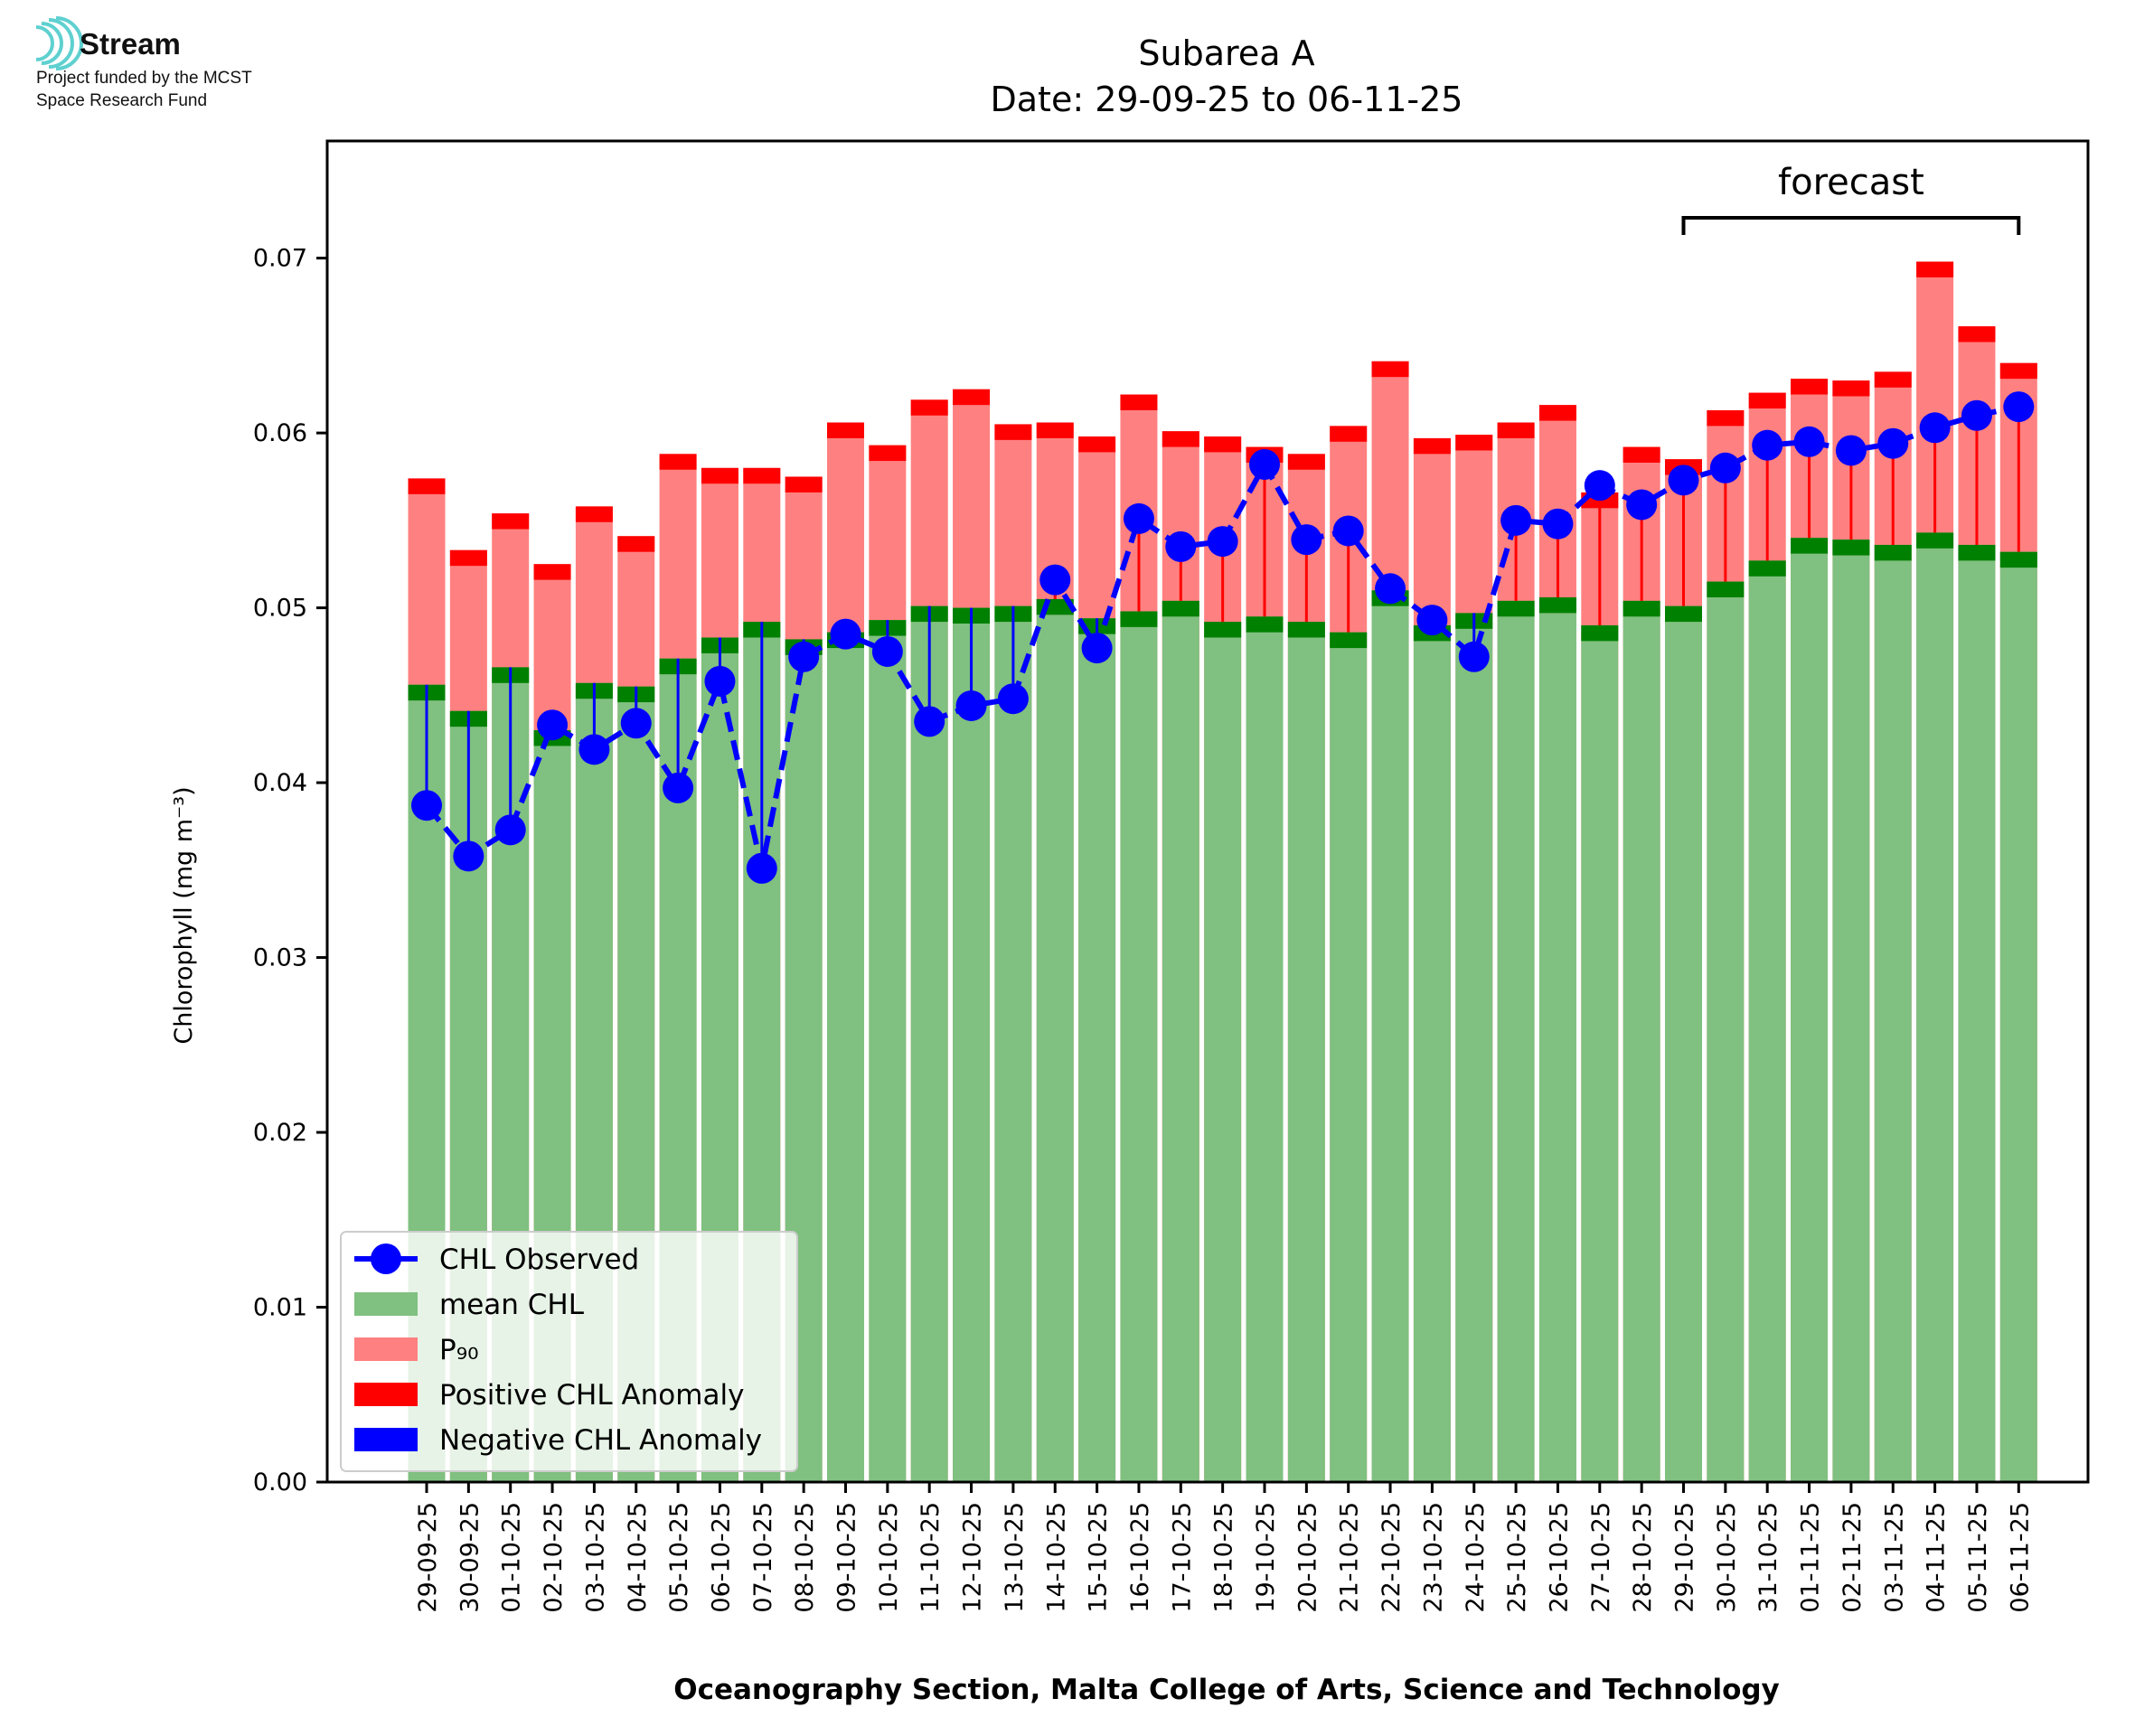  What do you see at coordinates (1559, 1558) in the screenshot?
I see `x-tick-label: 26-10-25` at bounding box center [1559, 1558].